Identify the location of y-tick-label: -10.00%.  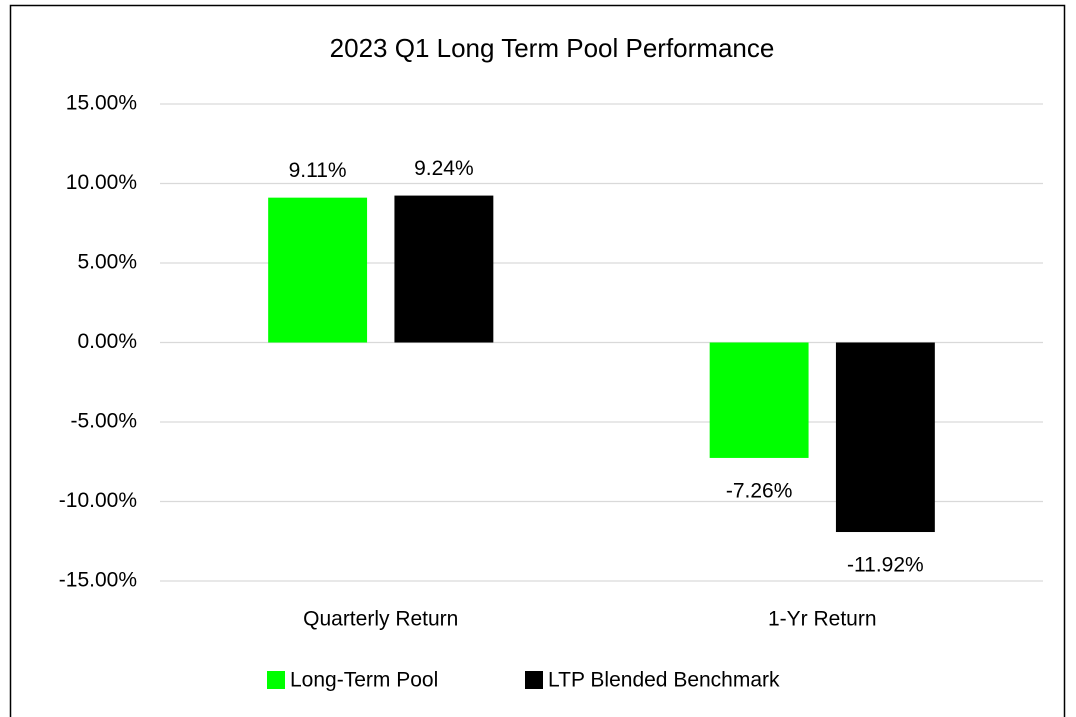
(98, 500).